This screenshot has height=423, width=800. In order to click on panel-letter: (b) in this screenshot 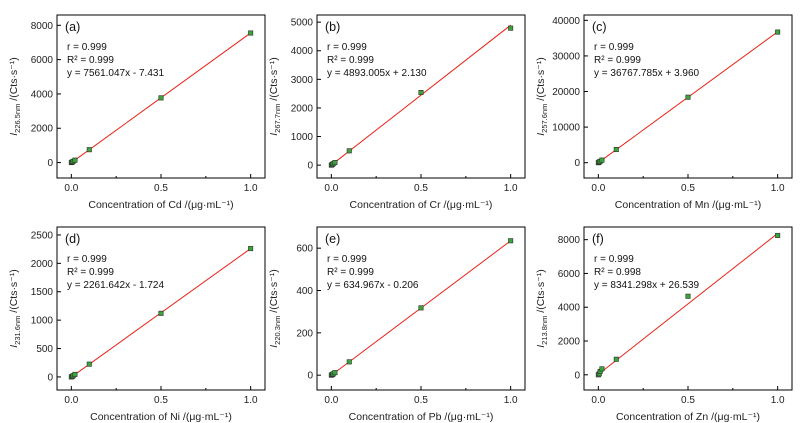, I will do `click(332, 27)`.